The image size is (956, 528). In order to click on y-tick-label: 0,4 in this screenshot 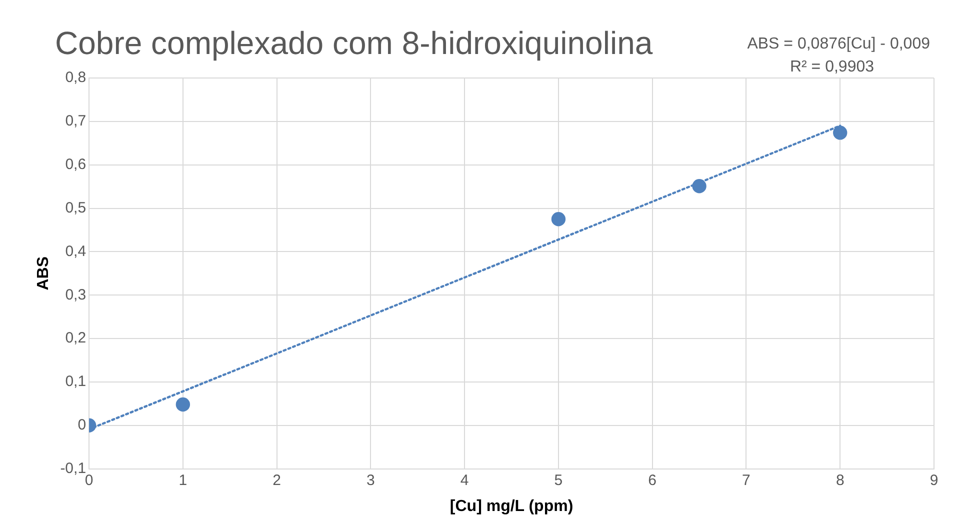, I will do `click(75, 251)`.